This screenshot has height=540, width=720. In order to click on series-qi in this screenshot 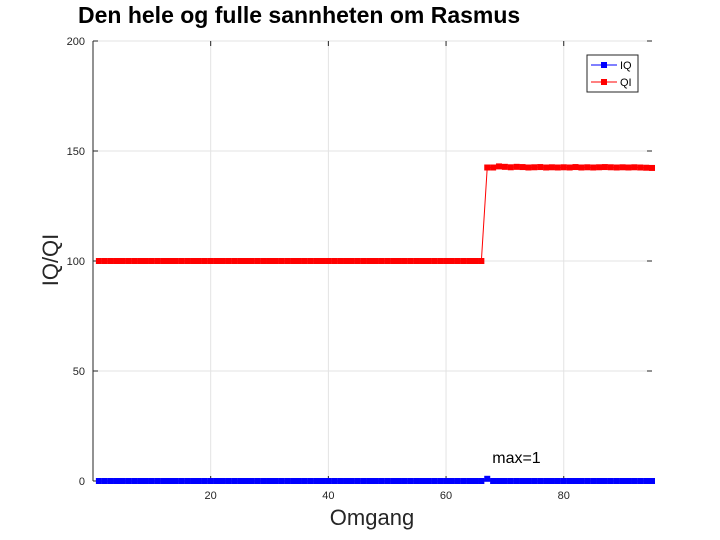, I will do `click(375, 213)`.